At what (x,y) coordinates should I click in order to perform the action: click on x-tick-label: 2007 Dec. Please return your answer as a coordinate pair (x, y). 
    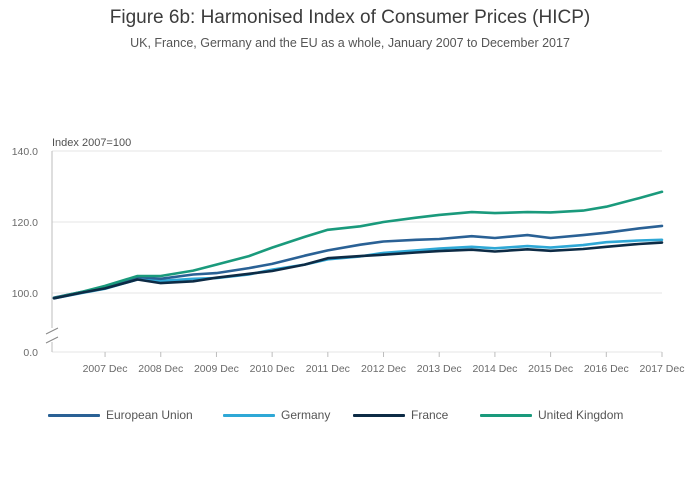
    Looking at the image, I should click on (105, 369).